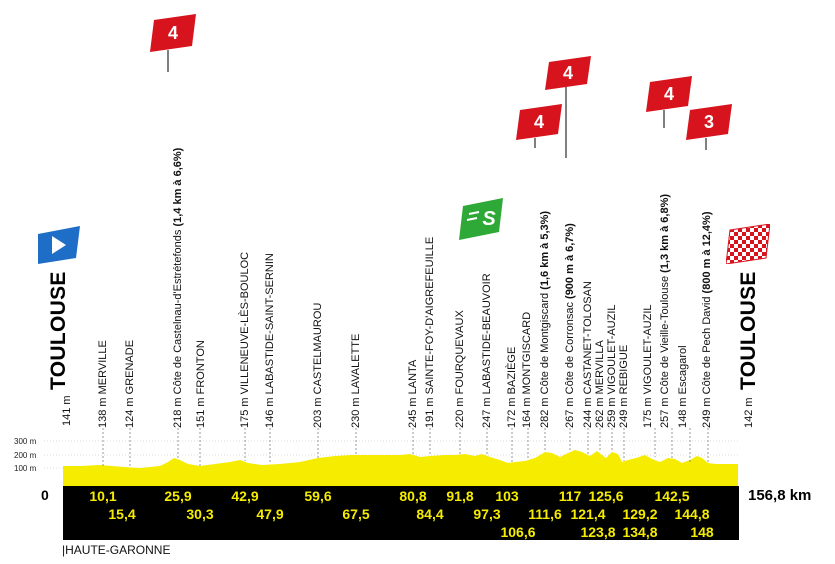  What do you see at coordinates (460, 496) in the screenshot?
I see `km-mark: 91,8` at bounding box center [460, 496].